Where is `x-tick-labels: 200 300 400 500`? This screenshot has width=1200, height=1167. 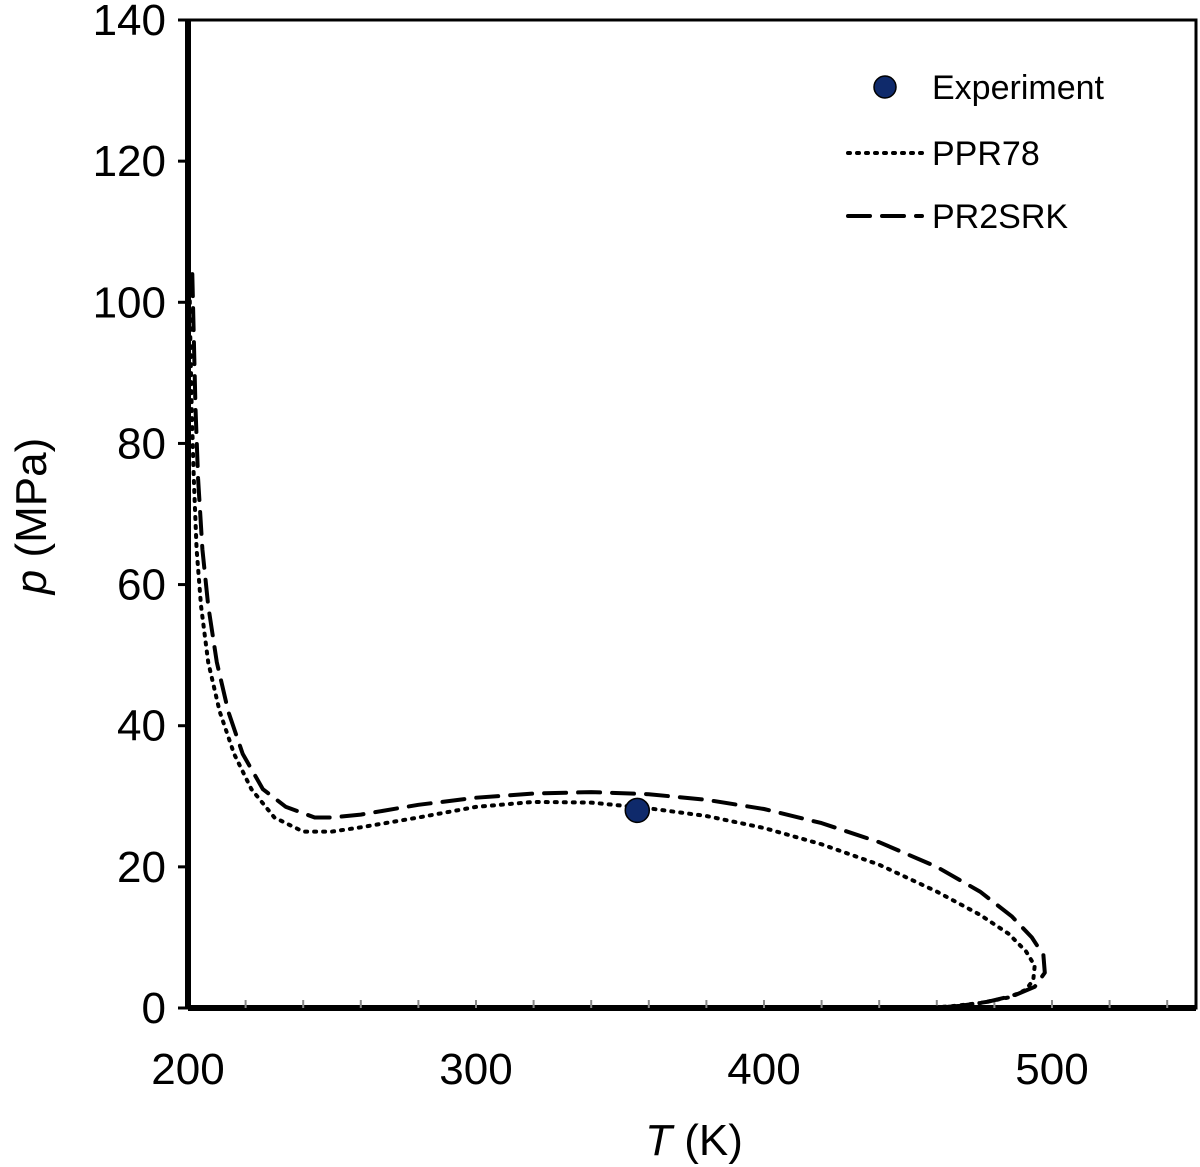
x-tick-labels: 200 300 400 500 is located at coordinates (619, 1069).